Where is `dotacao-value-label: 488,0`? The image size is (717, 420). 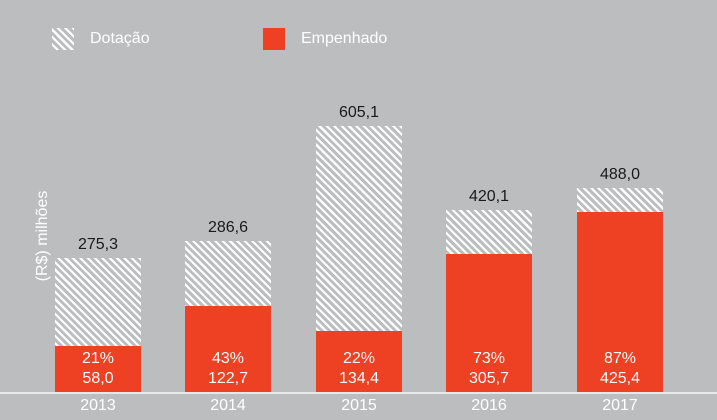 dotacao-value-label: 488,0 is located at coordinates (620, 174).